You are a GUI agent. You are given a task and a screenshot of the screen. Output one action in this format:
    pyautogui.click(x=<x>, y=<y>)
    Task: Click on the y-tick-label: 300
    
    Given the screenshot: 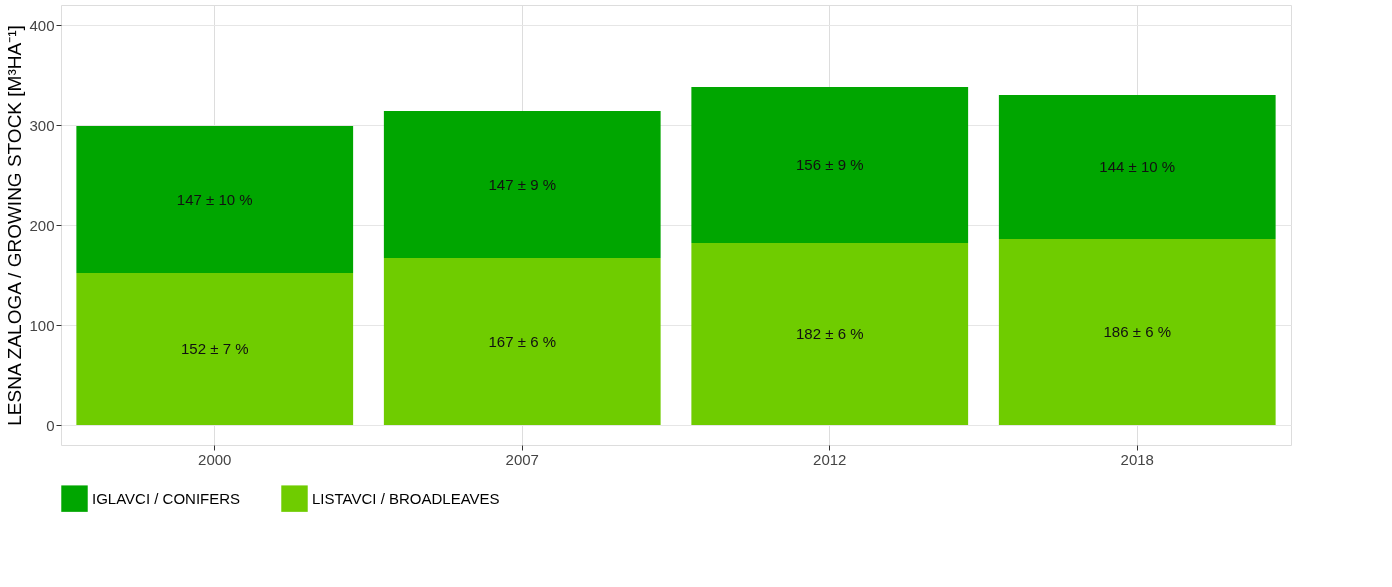 What is the action you would take?
    pyautogui.click(x=42, y=125)
    